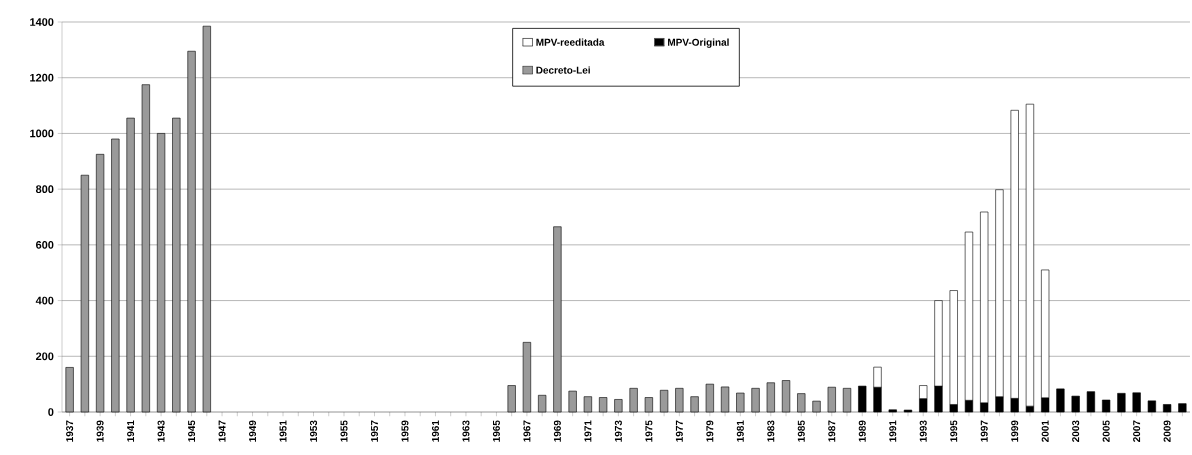  I want to click on legend-label: Decreto-Lei, so click(563, 70).